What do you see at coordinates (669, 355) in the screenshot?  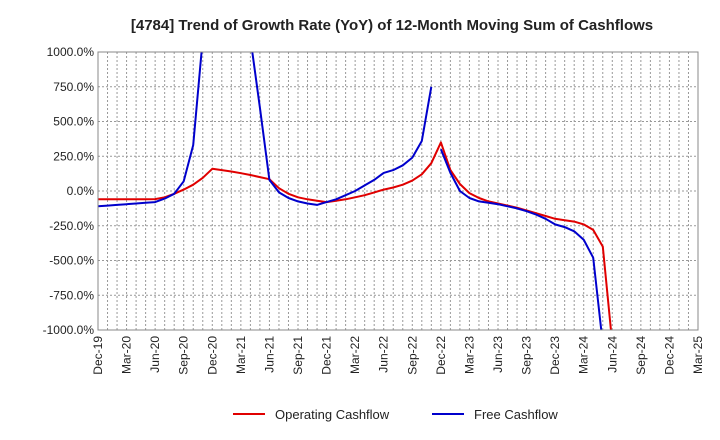 I see `x-tick-label: Dec-24` at bounding box center [669, 355].